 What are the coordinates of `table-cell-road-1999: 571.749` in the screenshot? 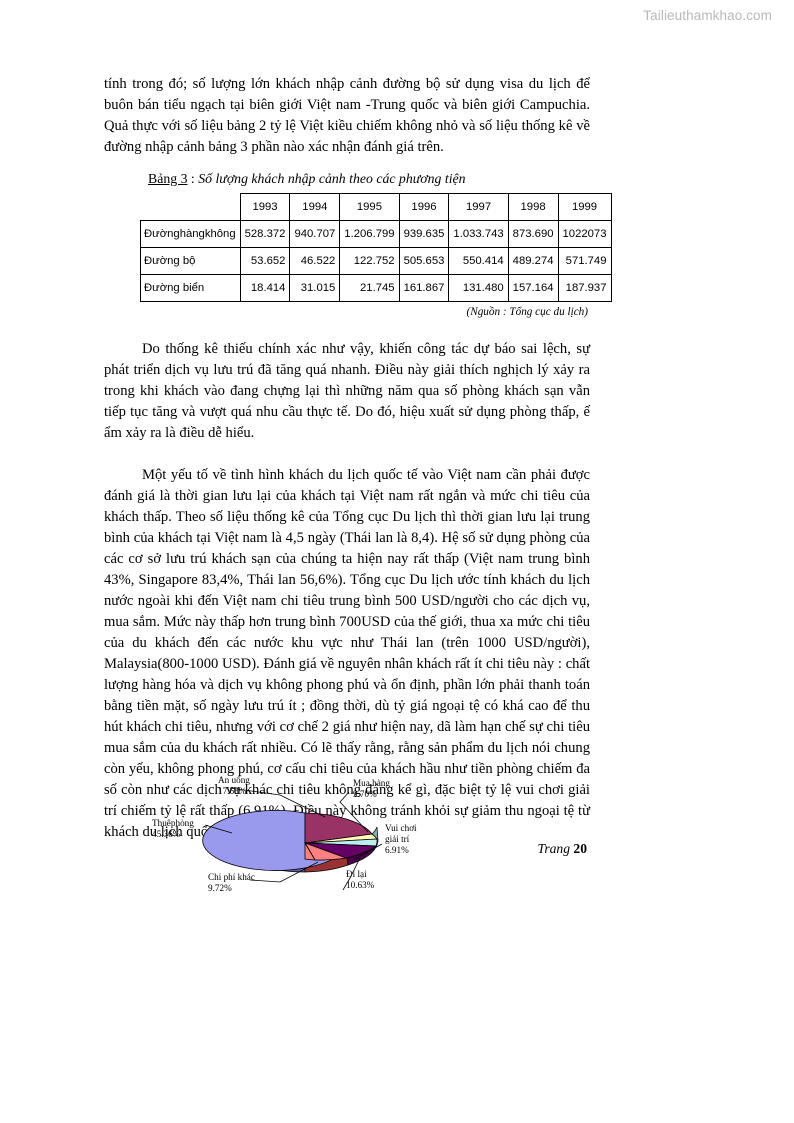 It's located at (584, 261).